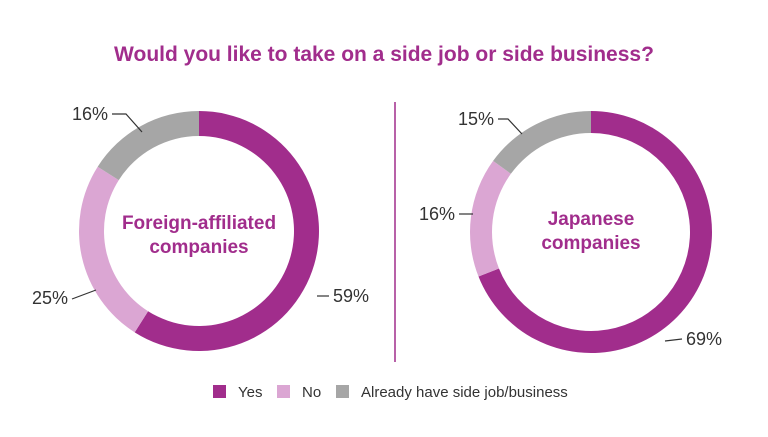 Image resolution: width=768 pixels, height=437 pixels. I want to click on donut-slice-yes, so click(227, 231).